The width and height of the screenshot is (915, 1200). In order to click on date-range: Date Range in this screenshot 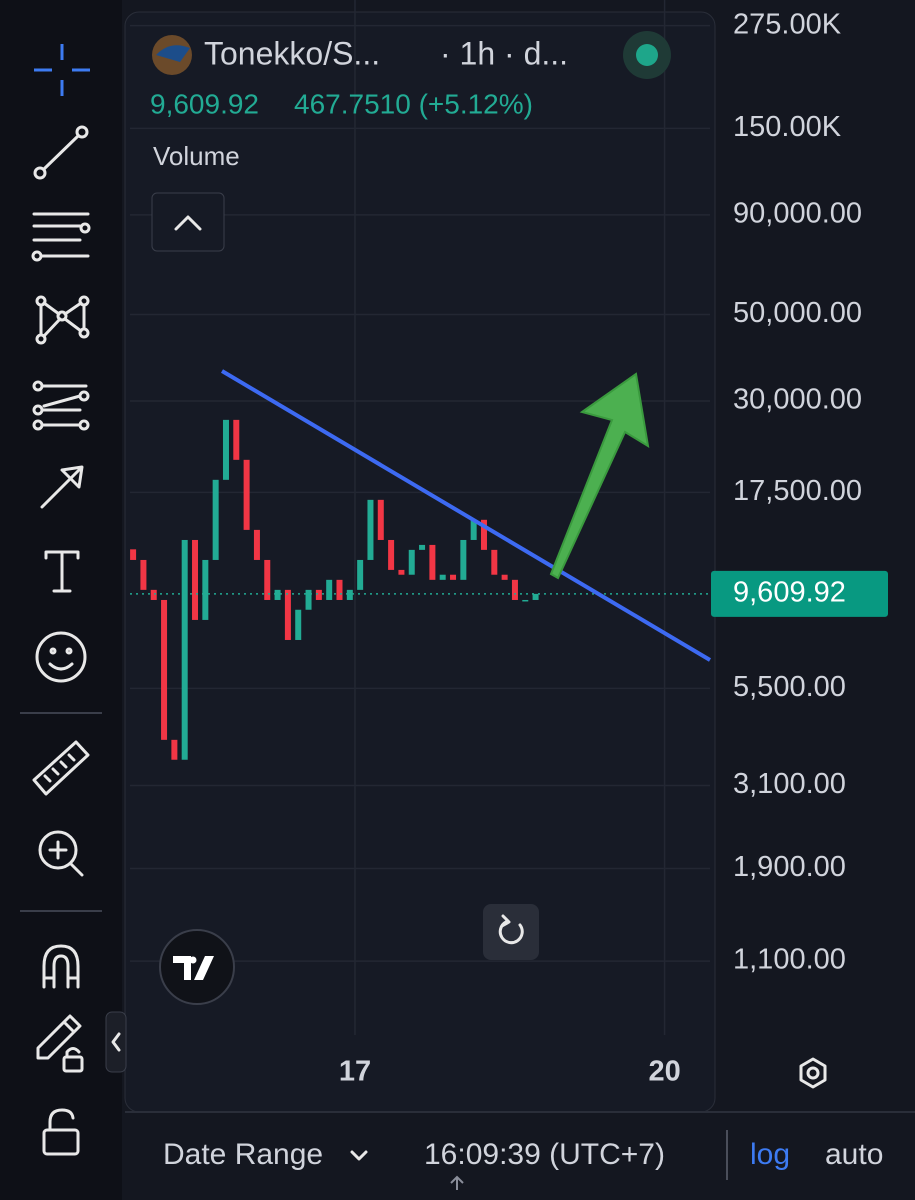, I will do `click(243, 1154)`.